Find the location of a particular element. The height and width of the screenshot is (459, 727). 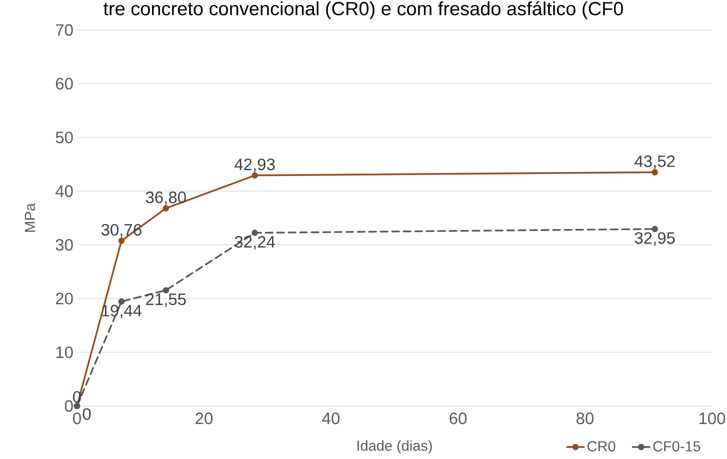

x-tick-label: 80 is located at coordinates (585, 418).